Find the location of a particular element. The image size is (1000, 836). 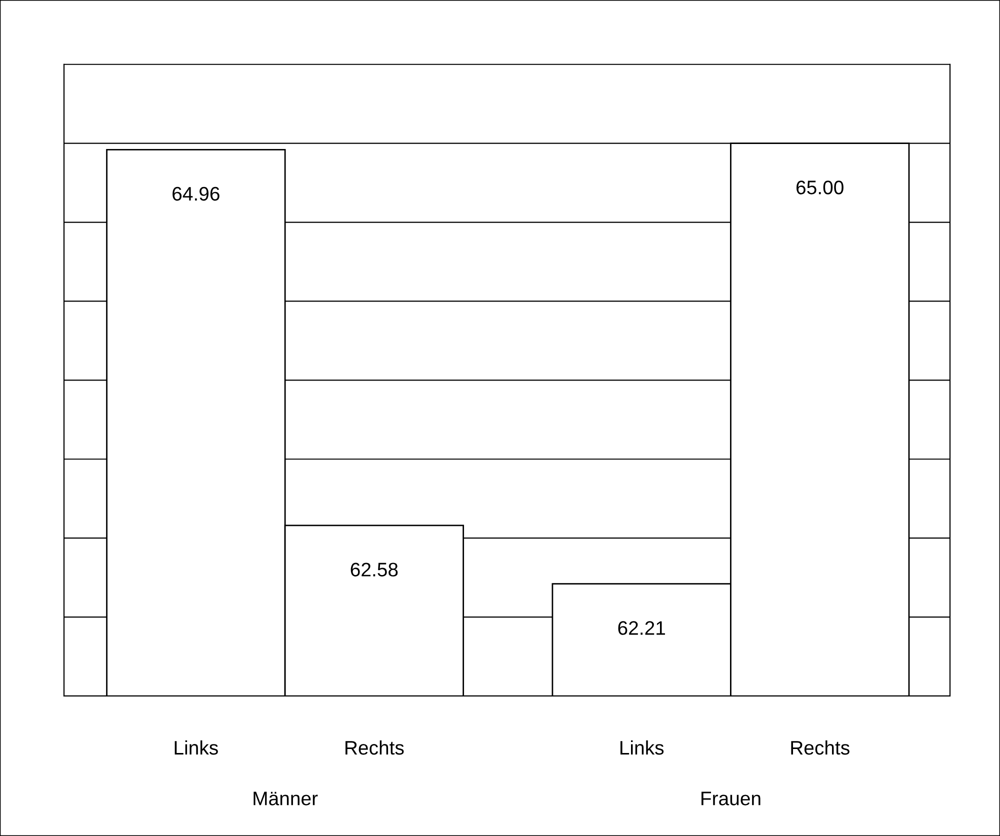

text: Männer is located at coordinates (286, 799).